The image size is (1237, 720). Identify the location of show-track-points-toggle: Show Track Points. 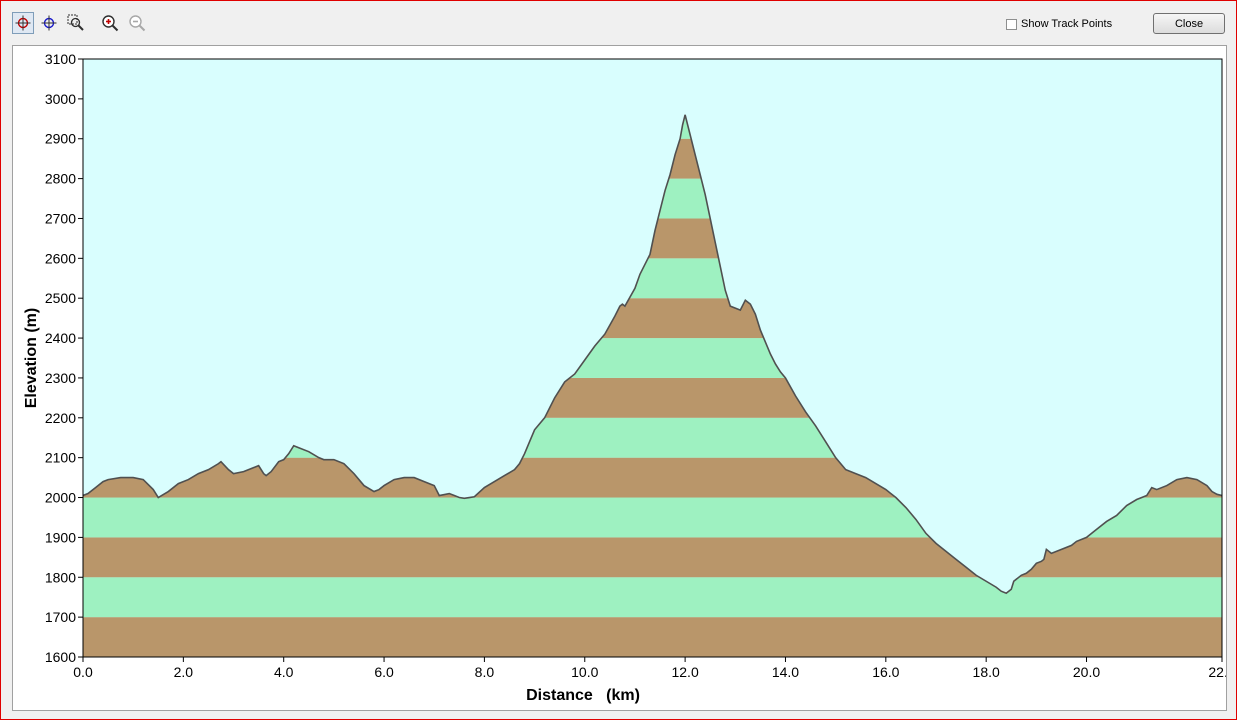
(1059, 24).